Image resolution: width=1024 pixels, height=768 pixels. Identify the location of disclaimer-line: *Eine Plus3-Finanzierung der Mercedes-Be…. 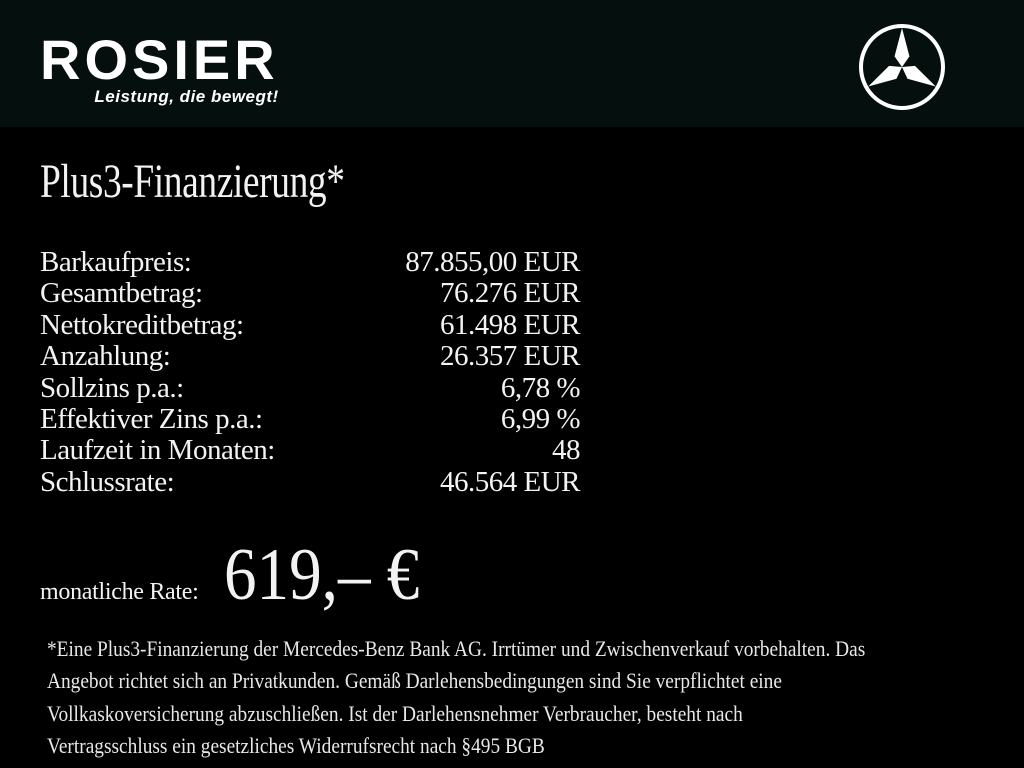
(456, 648).